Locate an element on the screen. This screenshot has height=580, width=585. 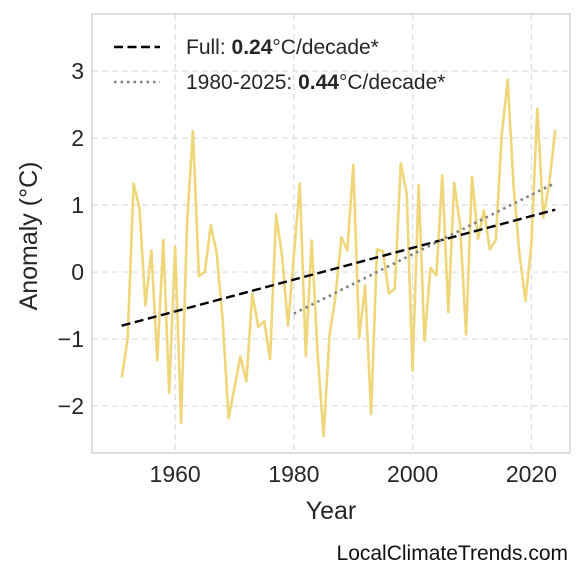
y-tick-label: −1 is located at coordinates (71, 339).